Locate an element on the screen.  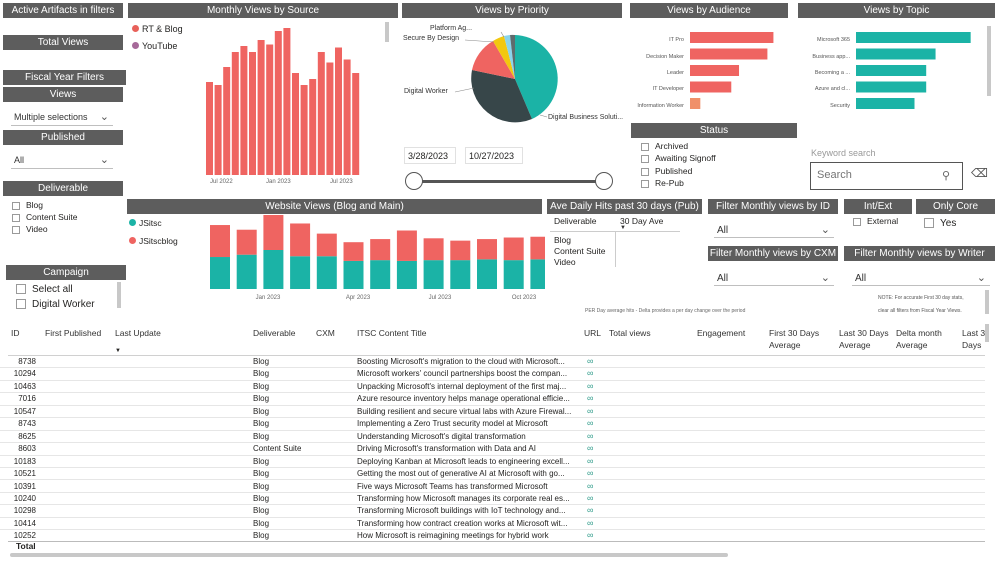
table-horizontal-scrollbar is located at coordinates (369, 555).